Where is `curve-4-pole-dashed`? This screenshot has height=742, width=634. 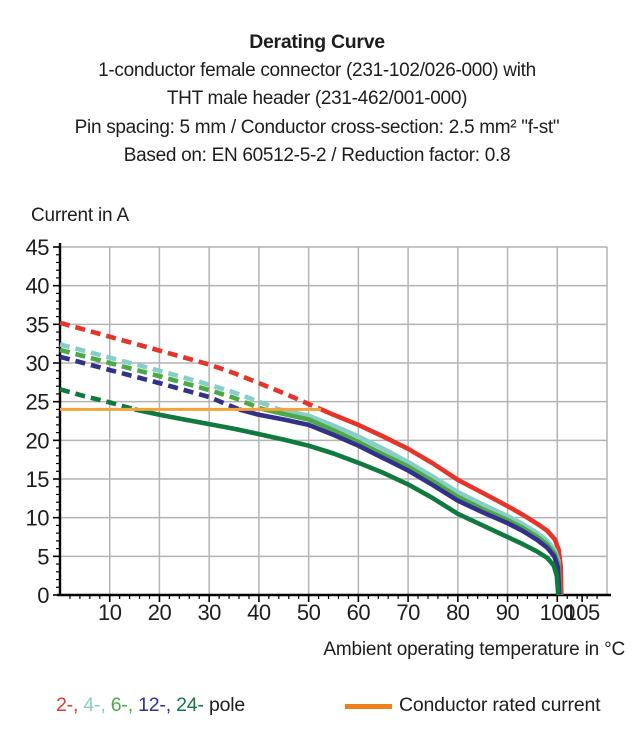
curve-4-pole-dashed is located at coordinates (169, 377).